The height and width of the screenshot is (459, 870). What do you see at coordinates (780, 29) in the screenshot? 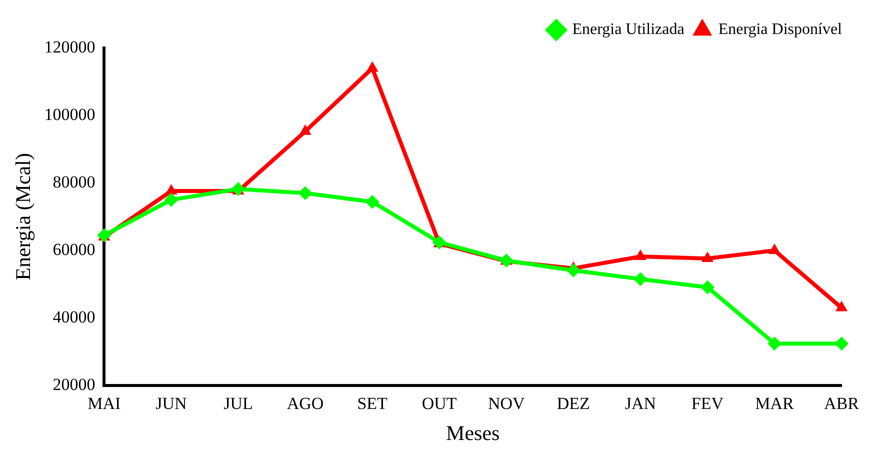
I see `legend-label: Energia Disponível` at bounding box center [780, 29].